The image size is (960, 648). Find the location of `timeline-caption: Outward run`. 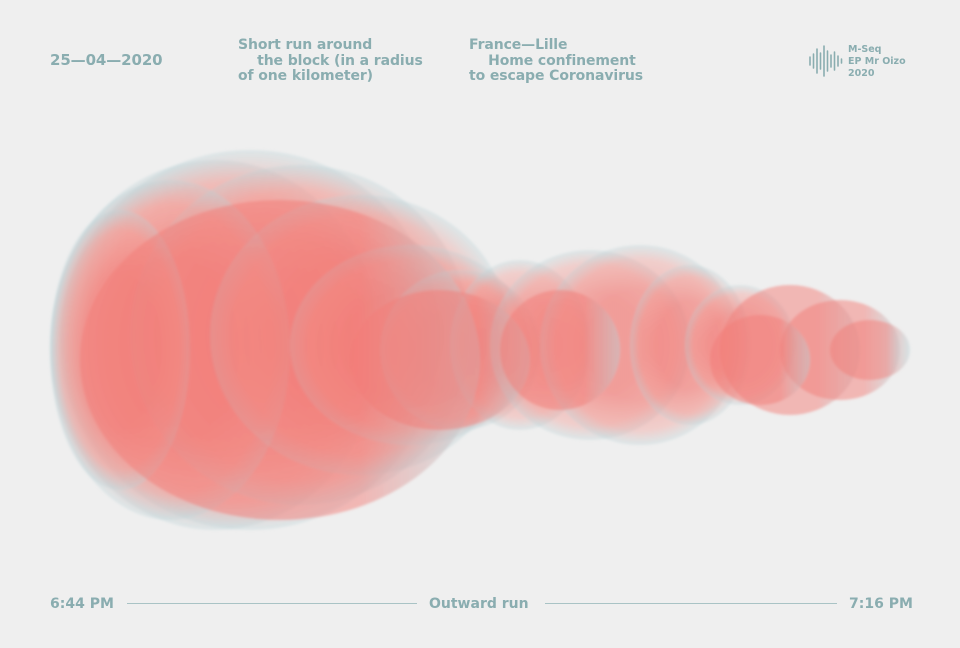

timeline-caption: Outward run is located at coordinates (479, 604).